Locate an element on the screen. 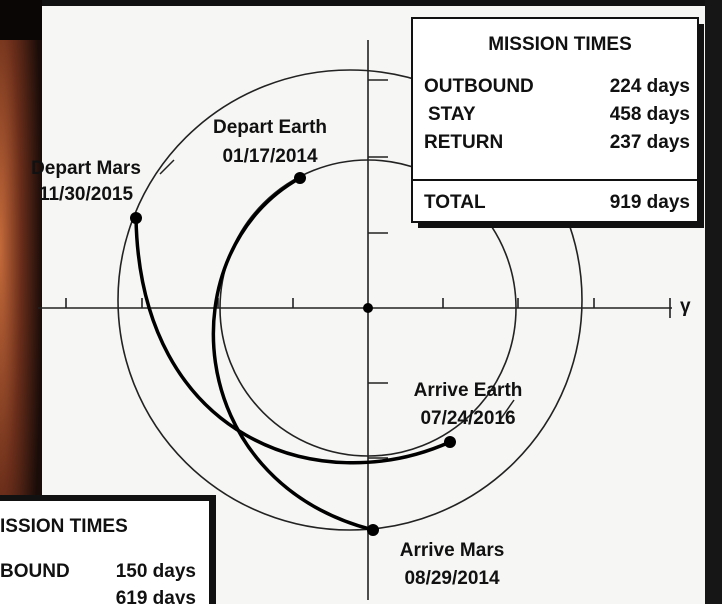  outbound-trajectory is located at coordinates (292, 354).